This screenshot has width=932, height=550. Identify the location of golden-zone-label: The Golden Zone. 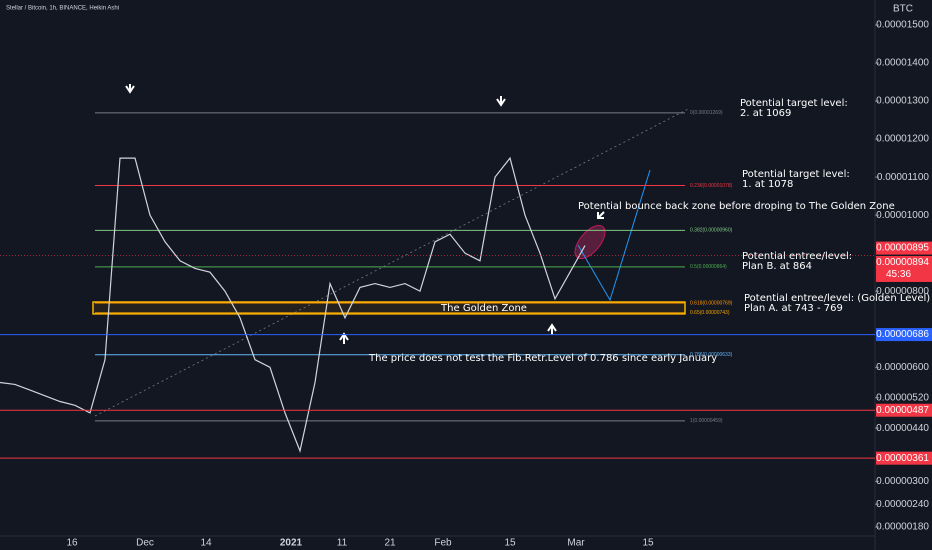
(483, 308).